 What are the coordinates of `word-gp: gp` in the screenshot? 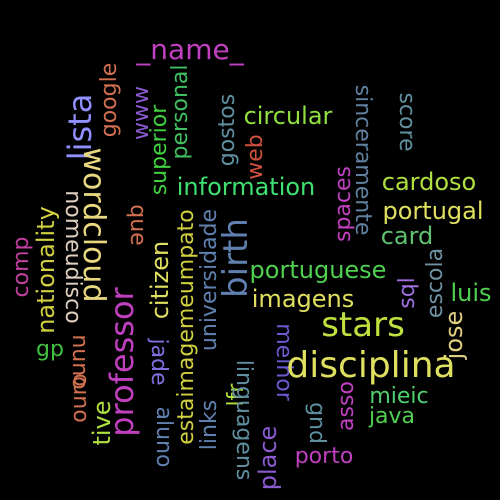 It's located at (50, 349).